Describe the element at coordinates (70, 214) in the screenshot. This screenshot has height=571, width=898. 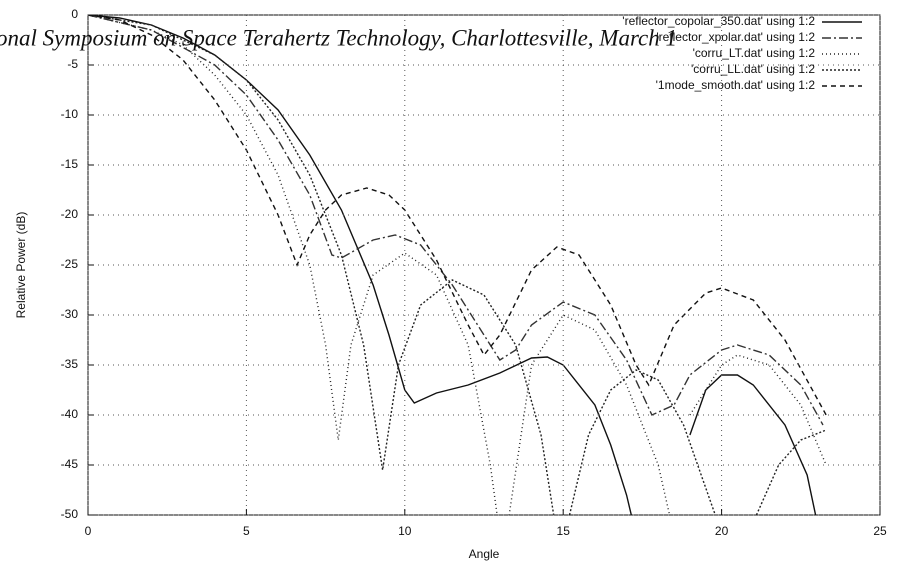
I see `y-tick-label: -20` at that location.